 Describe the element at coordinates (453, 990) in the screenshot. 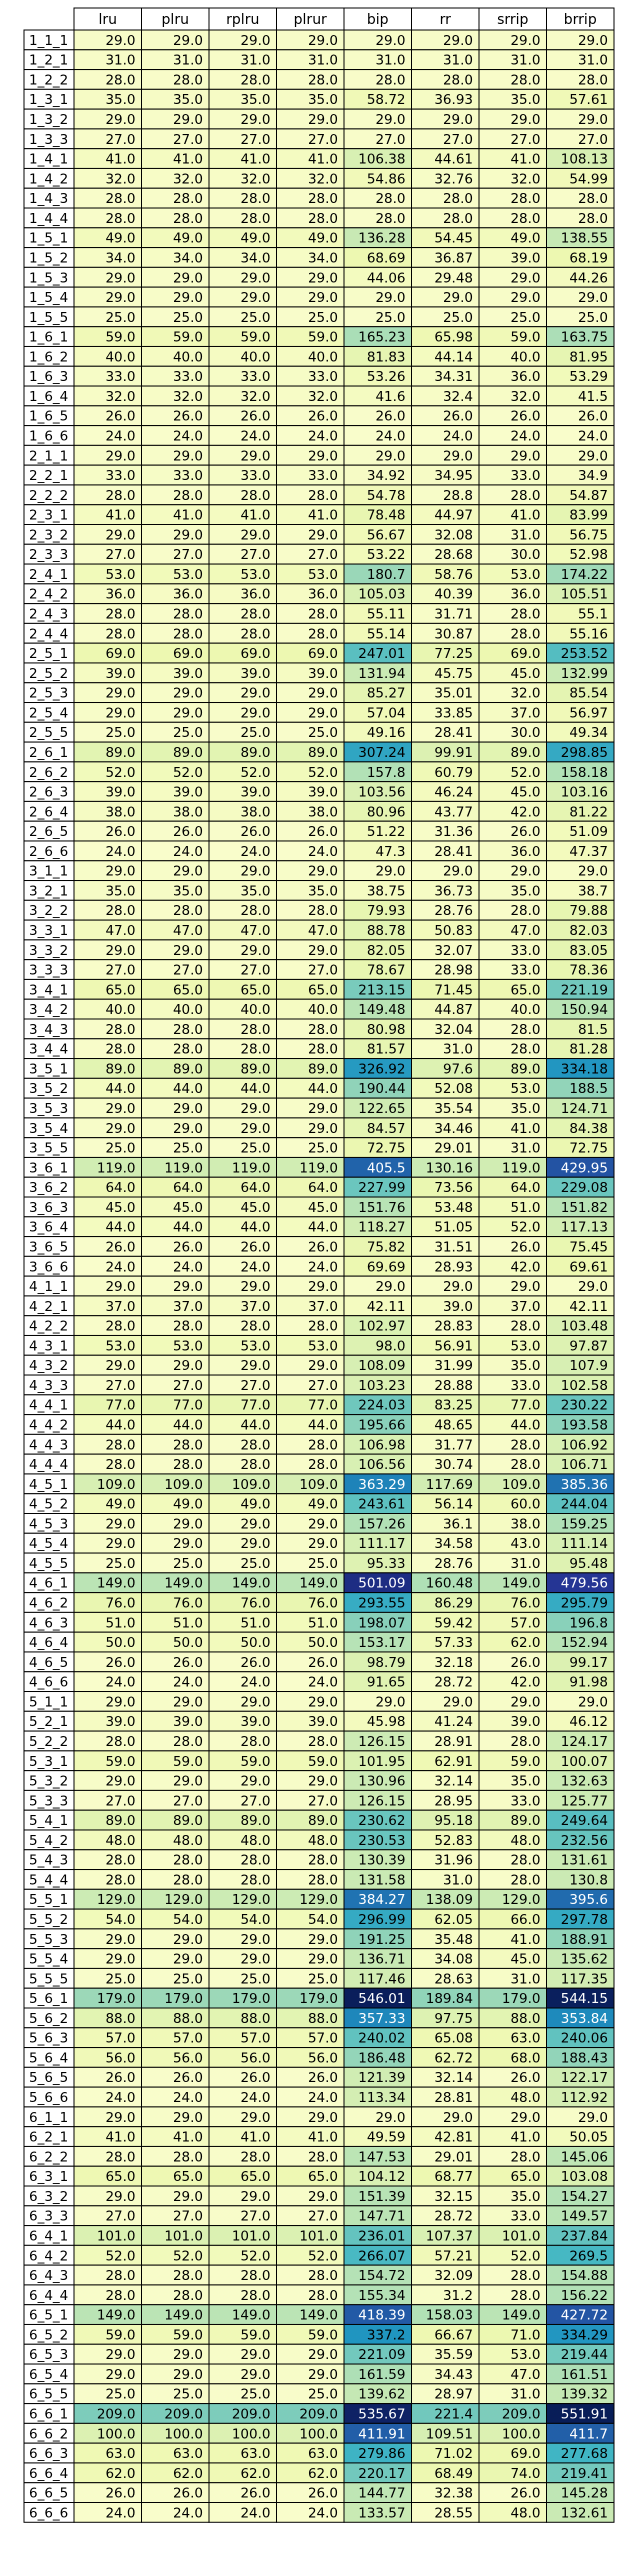

I see `cell-value: 71.45` at that location.